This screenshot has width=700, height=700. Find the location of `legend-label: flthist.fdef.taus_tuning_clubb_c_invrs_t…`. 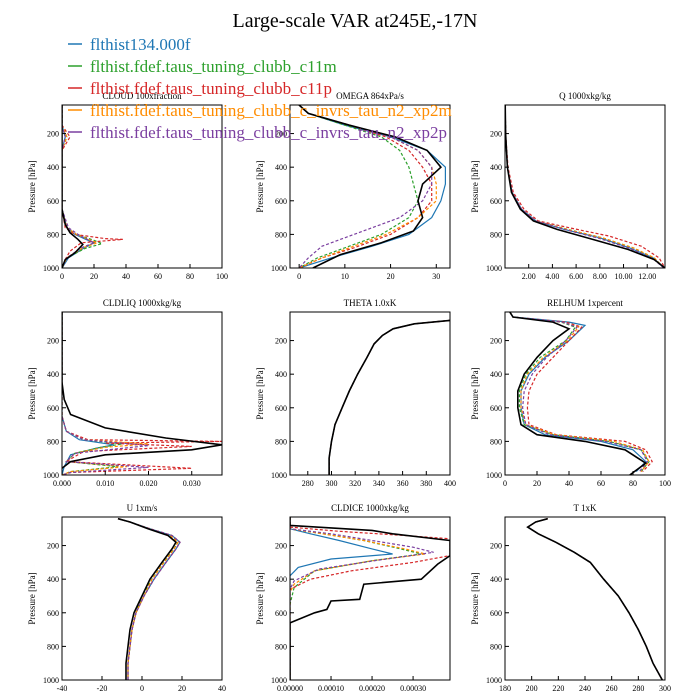

legend-label: flthist.fdef.taus_tuning_clubb_c_invrs_t… is located at coordinates (271, 110).